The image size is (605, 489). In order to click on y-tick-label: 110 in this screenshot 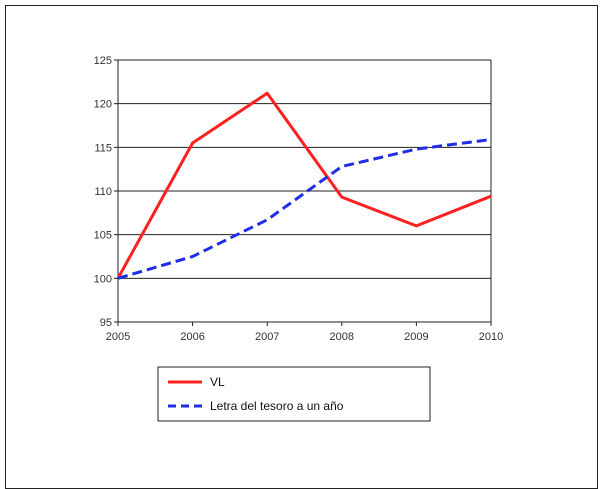, I will do `click(103, 192)`.